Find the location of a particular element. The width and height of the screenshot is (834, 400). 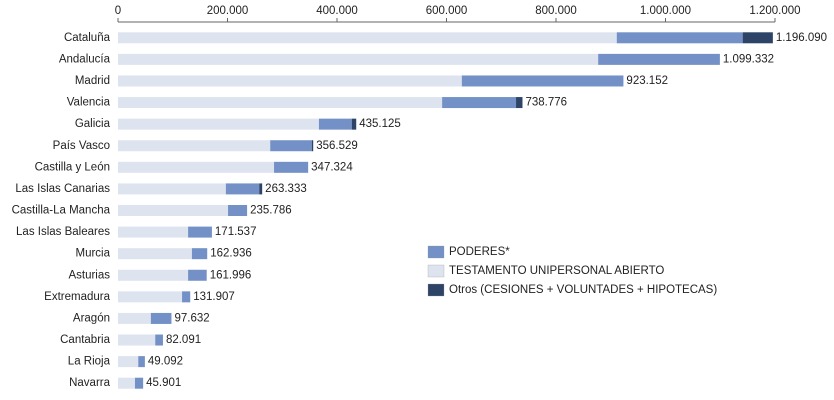

value-label: 347.324 is located at coordinates (332, 167).